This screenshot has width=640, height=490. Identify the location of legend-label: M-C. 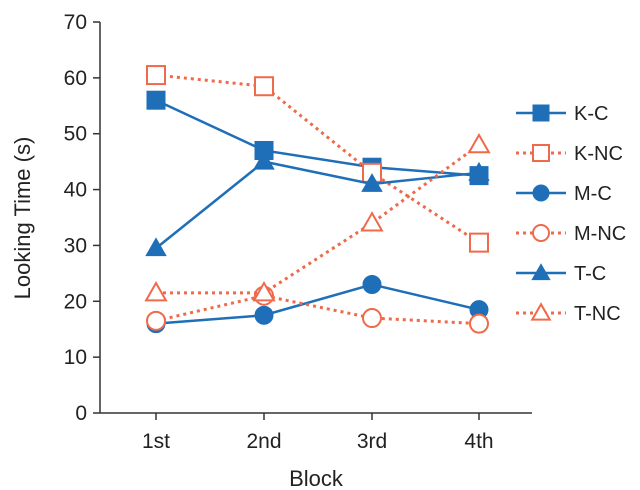
(593, 194).